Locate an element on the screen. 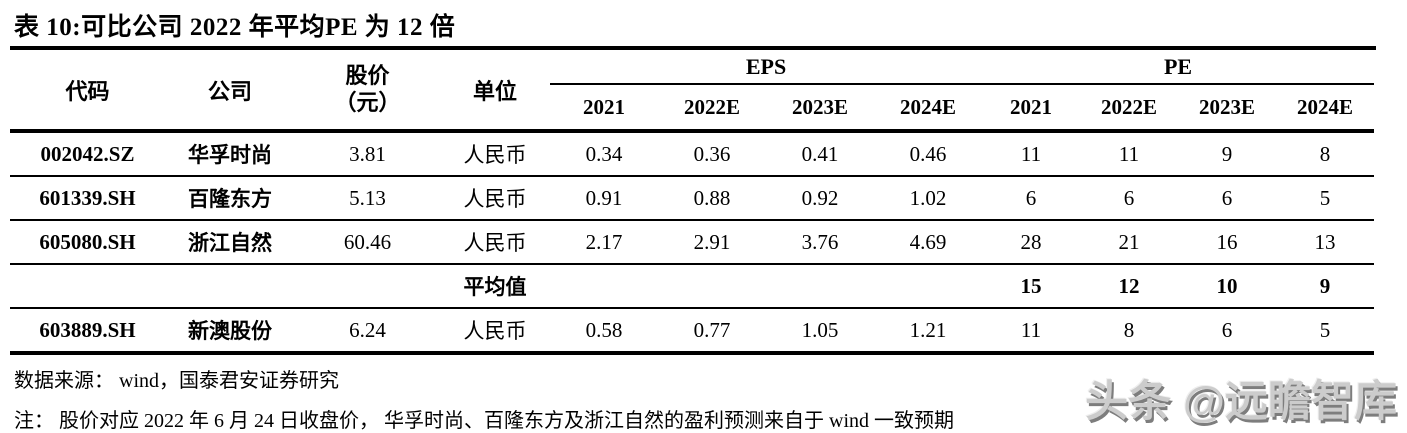  cell-eps-2024e: 0.46 is located at coordinates (928, 154).